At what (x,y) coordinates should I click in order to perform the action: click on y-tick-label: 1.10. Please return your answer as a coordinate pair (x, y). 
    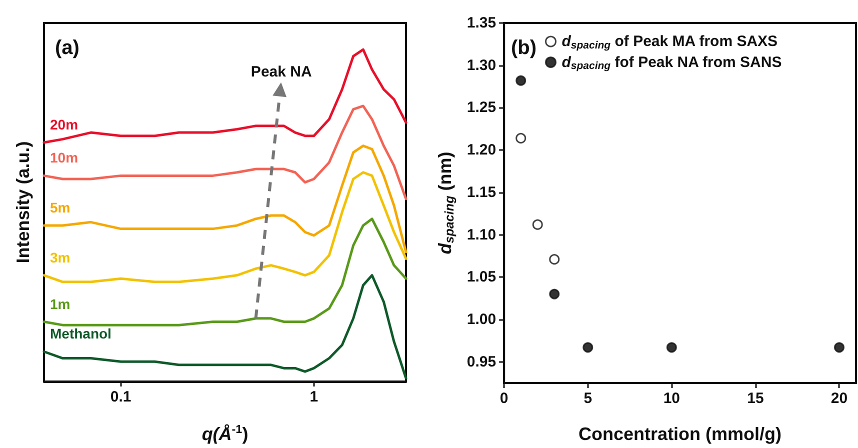
    Looking at the image, I should click on (481, 235).